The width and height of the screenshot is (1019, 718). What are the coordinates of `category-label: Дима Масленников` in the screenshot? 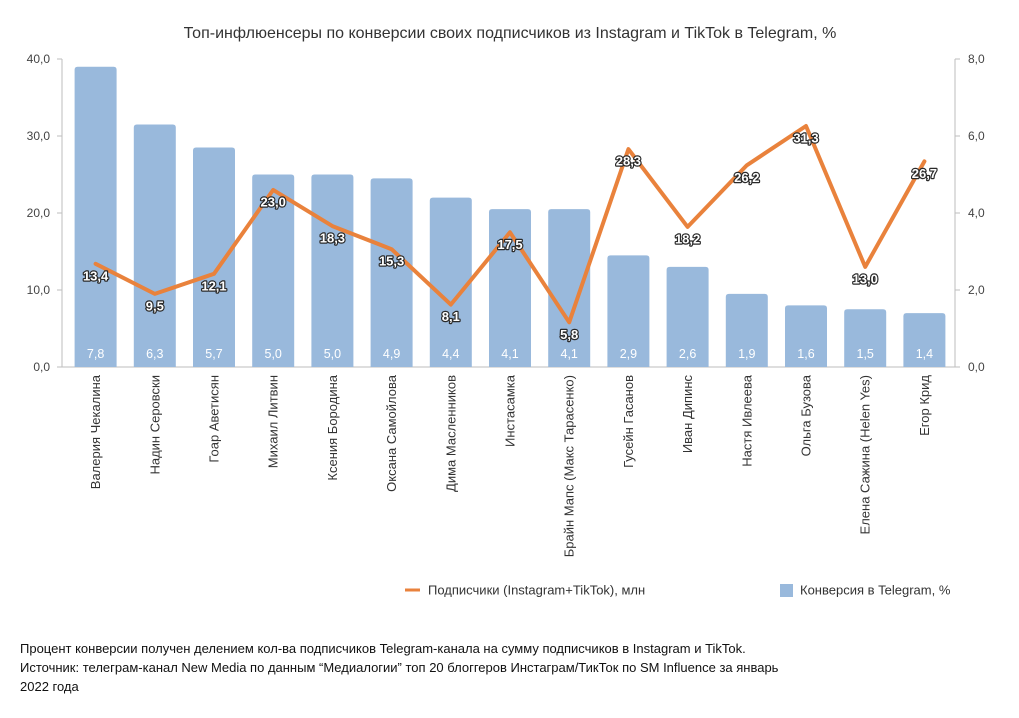 It's located at (450, 433).